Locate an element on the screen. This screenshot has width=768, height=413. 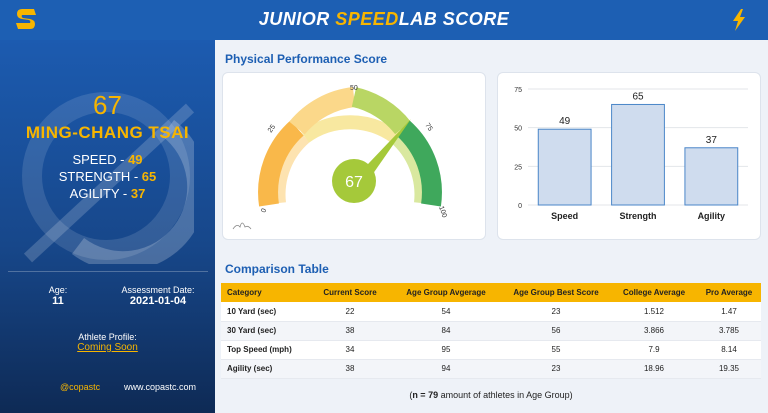
table-cell: 95 is located at coordinates (446, 350).